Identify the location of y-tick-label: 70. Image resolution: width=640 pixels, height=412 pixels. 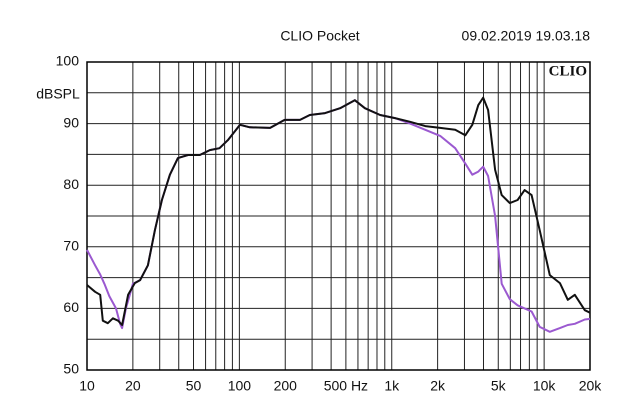
(71, 246).